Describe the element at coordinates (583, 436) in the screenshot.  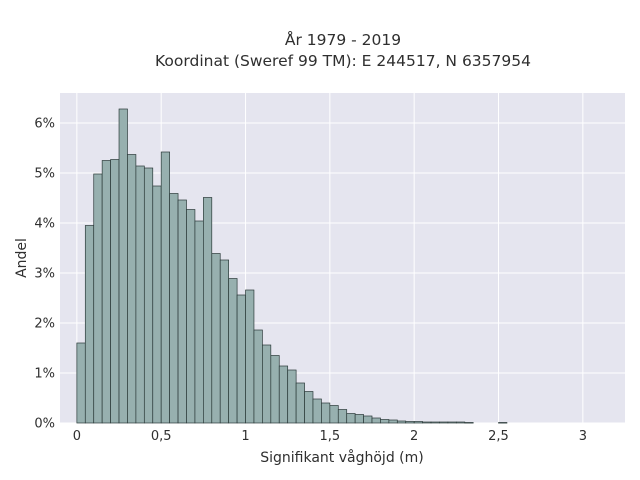
I see `x-tick-label: 3` at that location.